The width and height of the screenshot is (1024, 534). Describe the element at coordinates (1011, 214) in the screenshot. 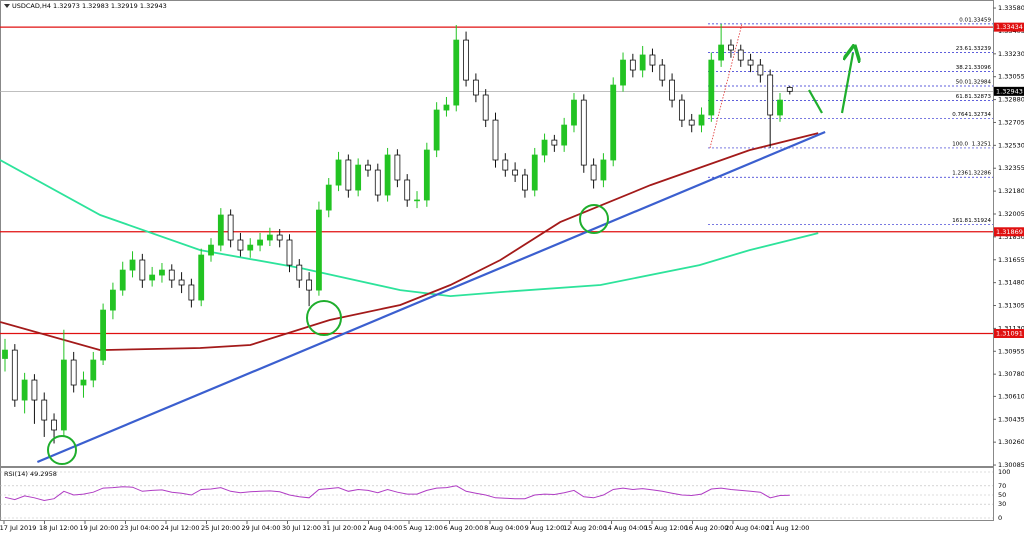

I see `y-tick-label: 1.32005` at that location.